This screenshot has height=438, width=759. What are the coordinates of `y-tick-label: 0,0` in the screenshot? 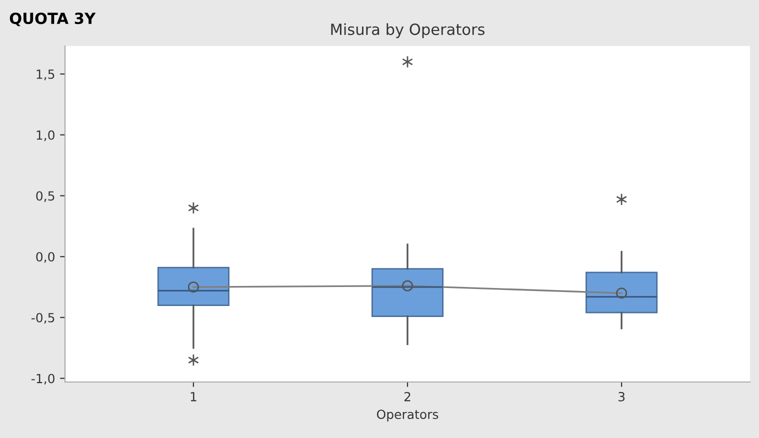 It's located at (45, 257).